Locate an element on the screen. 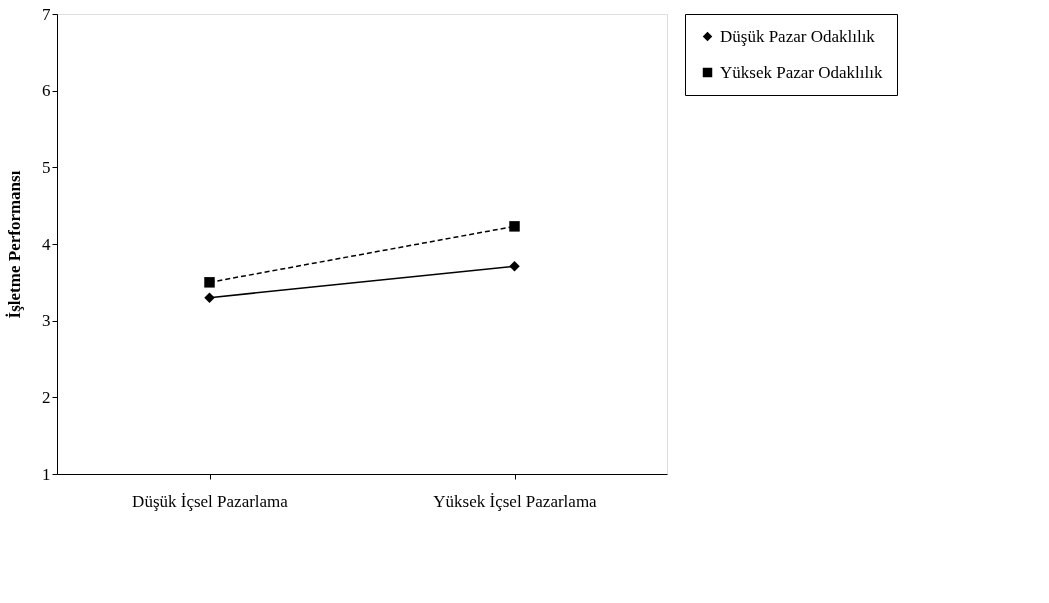 The width and height of the screenshot is (1049, 603). y-tick-label: 7 is located at coordinates (46, 14).